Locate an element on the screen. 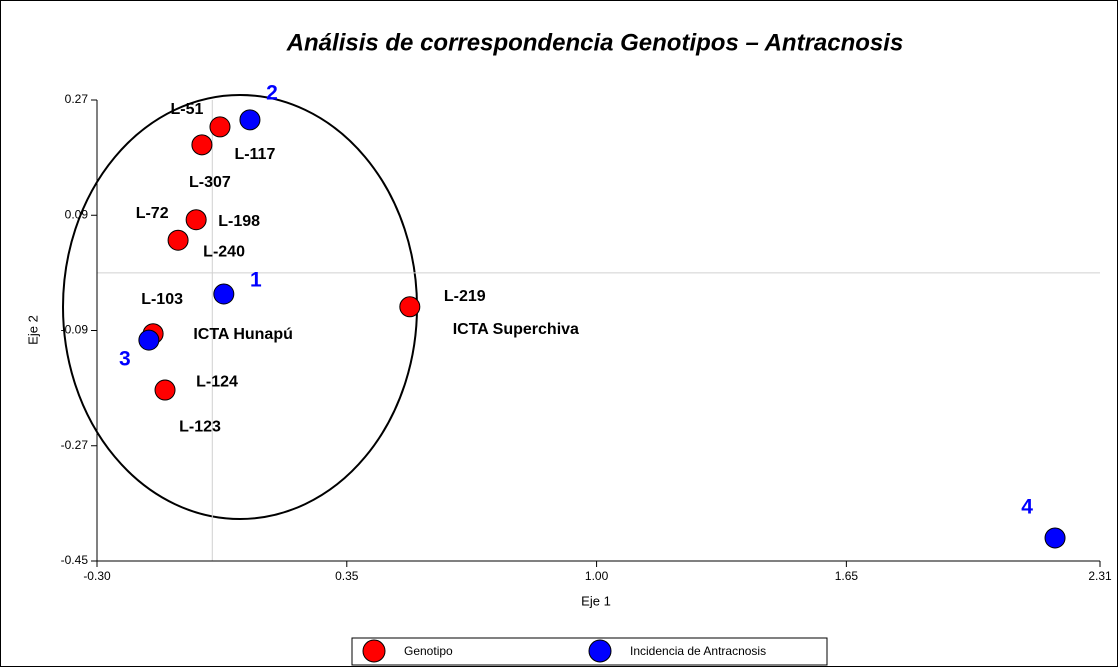 The width and height of the screenshot is (1118, 667). y-tick-label: -0.27 is located at coordinates (75, 445).